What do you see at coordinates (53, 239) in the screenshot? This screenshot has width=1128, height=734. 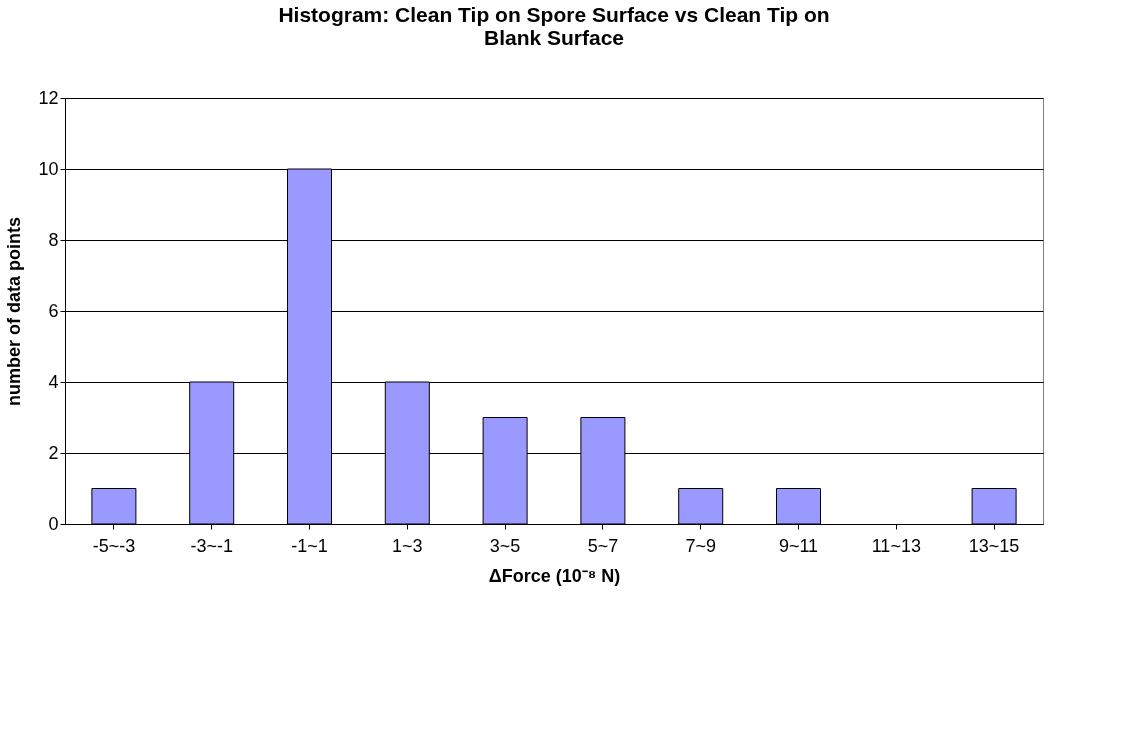 I see `y-tick-label: 8` at bounding box center [53, 239].